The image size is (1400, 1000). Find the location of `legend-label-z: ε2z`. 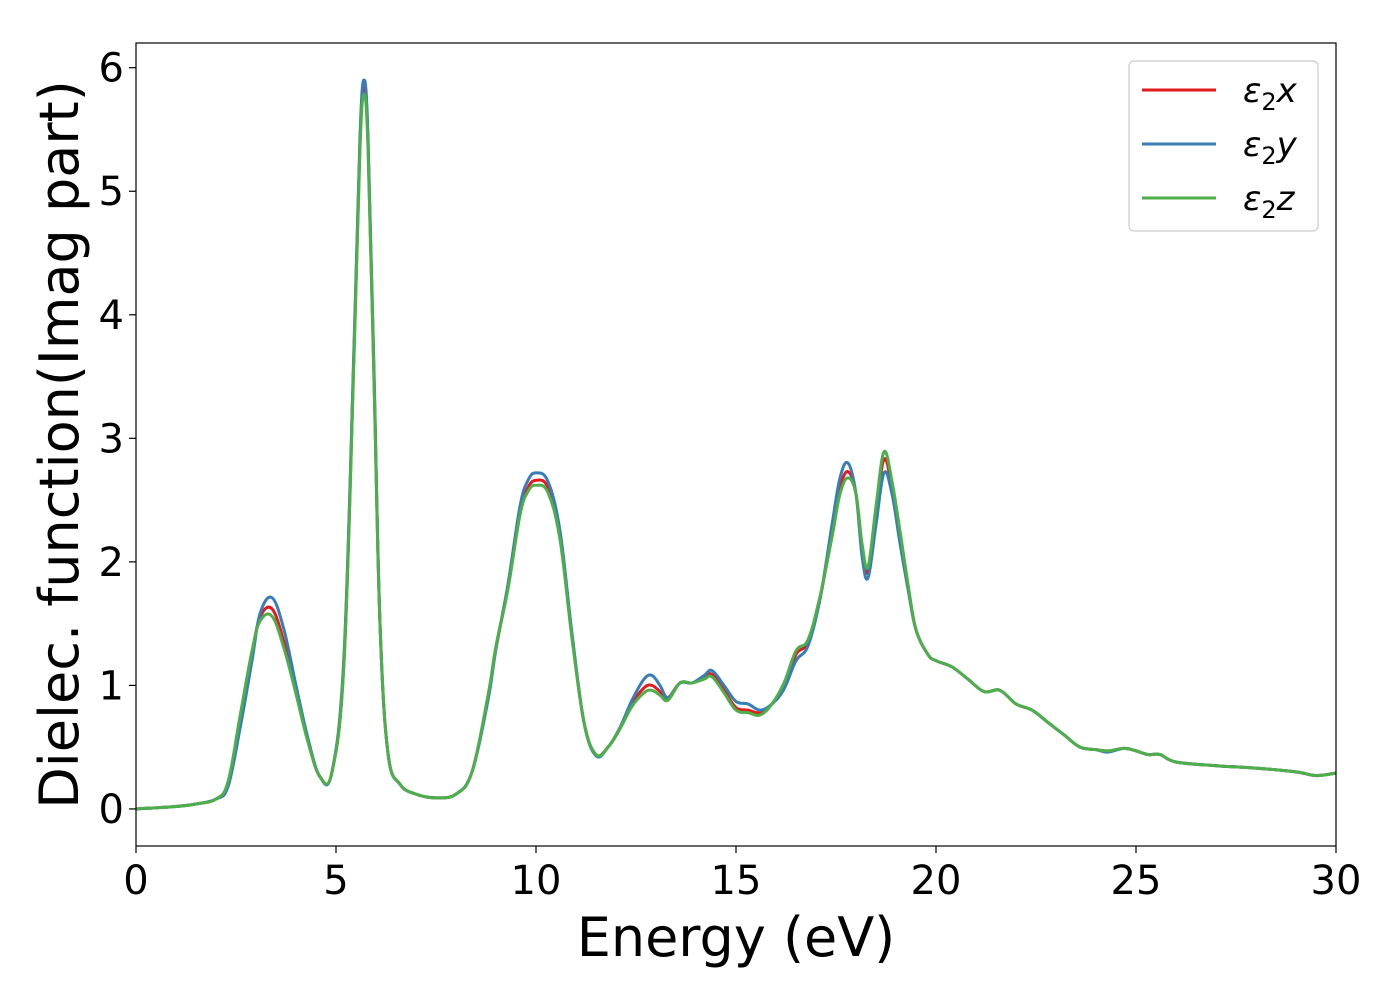

legend-label-z: ε2z is located at coordinates (1269, 201).